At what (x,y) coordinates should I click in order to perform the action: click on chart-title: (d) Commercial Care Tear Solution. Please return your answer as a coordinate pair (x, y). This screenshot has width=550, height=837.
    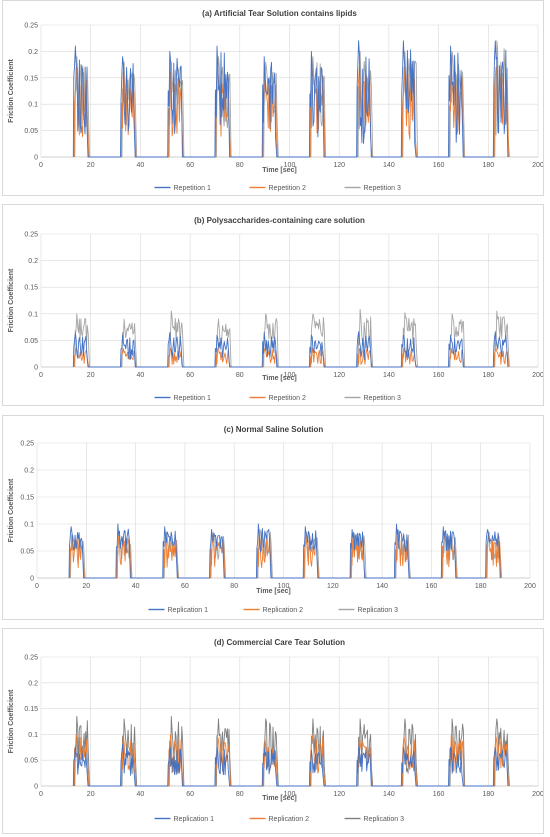
    Looking at the image, I should click on (279, 642).